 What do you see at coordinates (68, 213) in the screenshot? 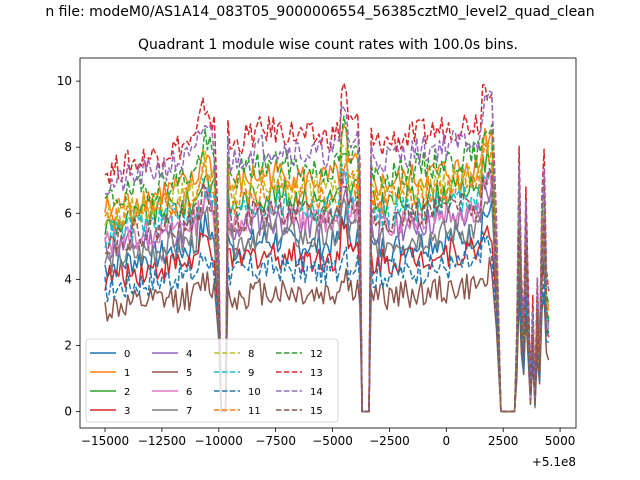
I see `y-tick-label: 6` at bounding box center [68, 213].